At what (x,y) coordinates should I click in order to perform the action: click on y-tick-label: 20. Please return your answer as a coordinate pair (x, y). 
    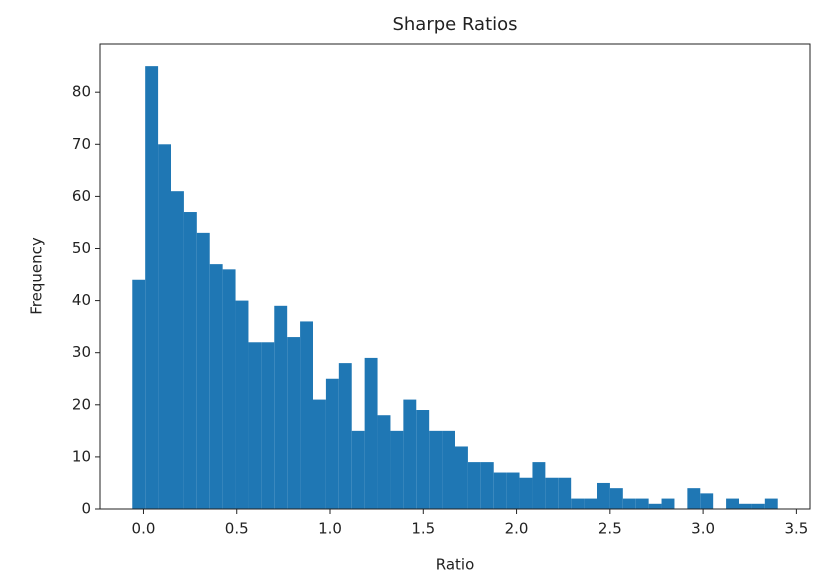
    Looking at the image, I should click on (81, 404).